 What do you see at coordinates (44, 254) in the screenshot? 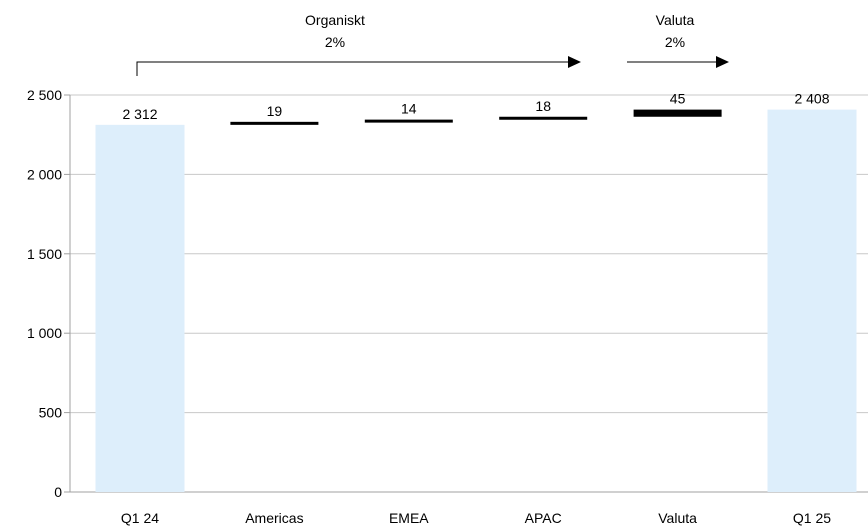
I see `y-tick-label: 1 500` at bounding box center [44, 254].